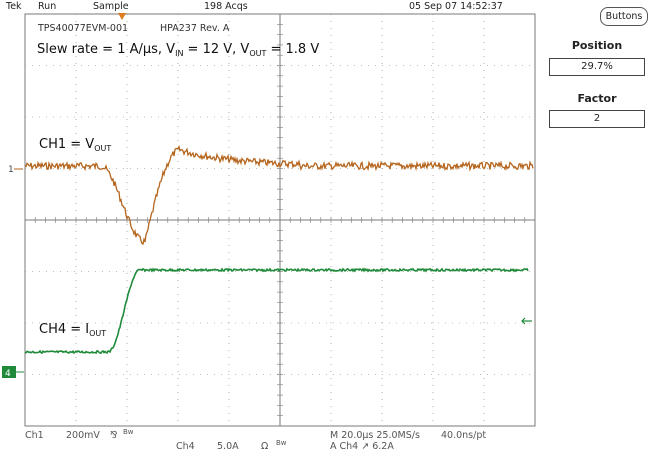 This screenshot has height=463, width=652. What do you see at coordinates (464, 435) in the screenshot?
I see `record-resolution: 40.0ns/pt` at bounding box center [464, 435].